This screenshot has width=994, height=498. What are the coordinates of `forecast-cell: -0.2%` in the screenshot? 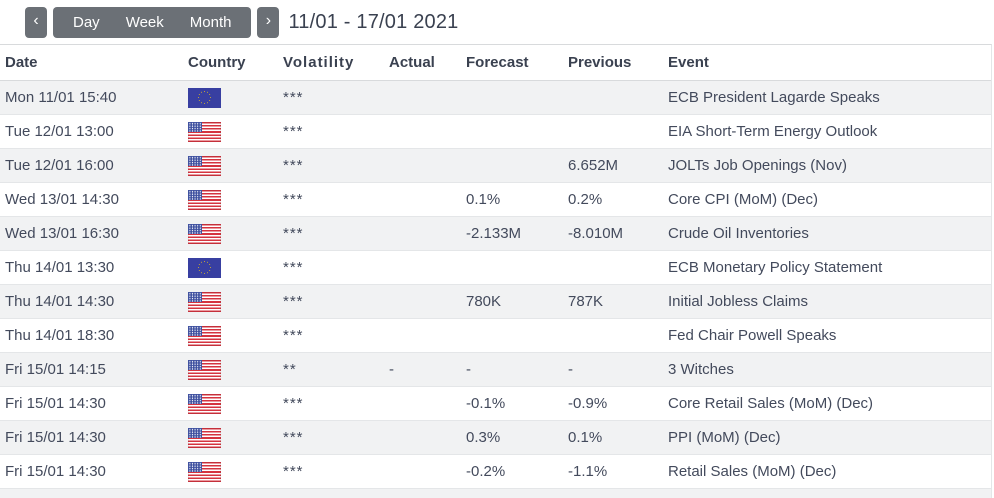 It's located at (486, 471).